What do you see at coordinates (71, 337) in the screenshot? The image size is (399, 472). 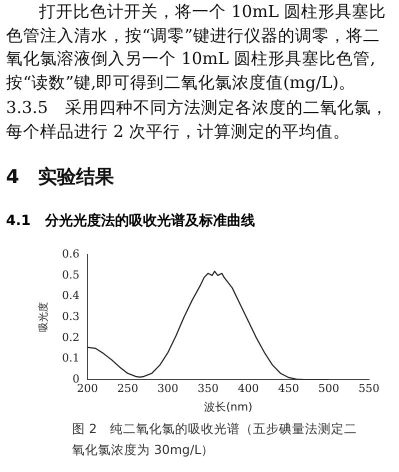 I see `y-tick-label: 0.2` at bounding box center [71, 337].